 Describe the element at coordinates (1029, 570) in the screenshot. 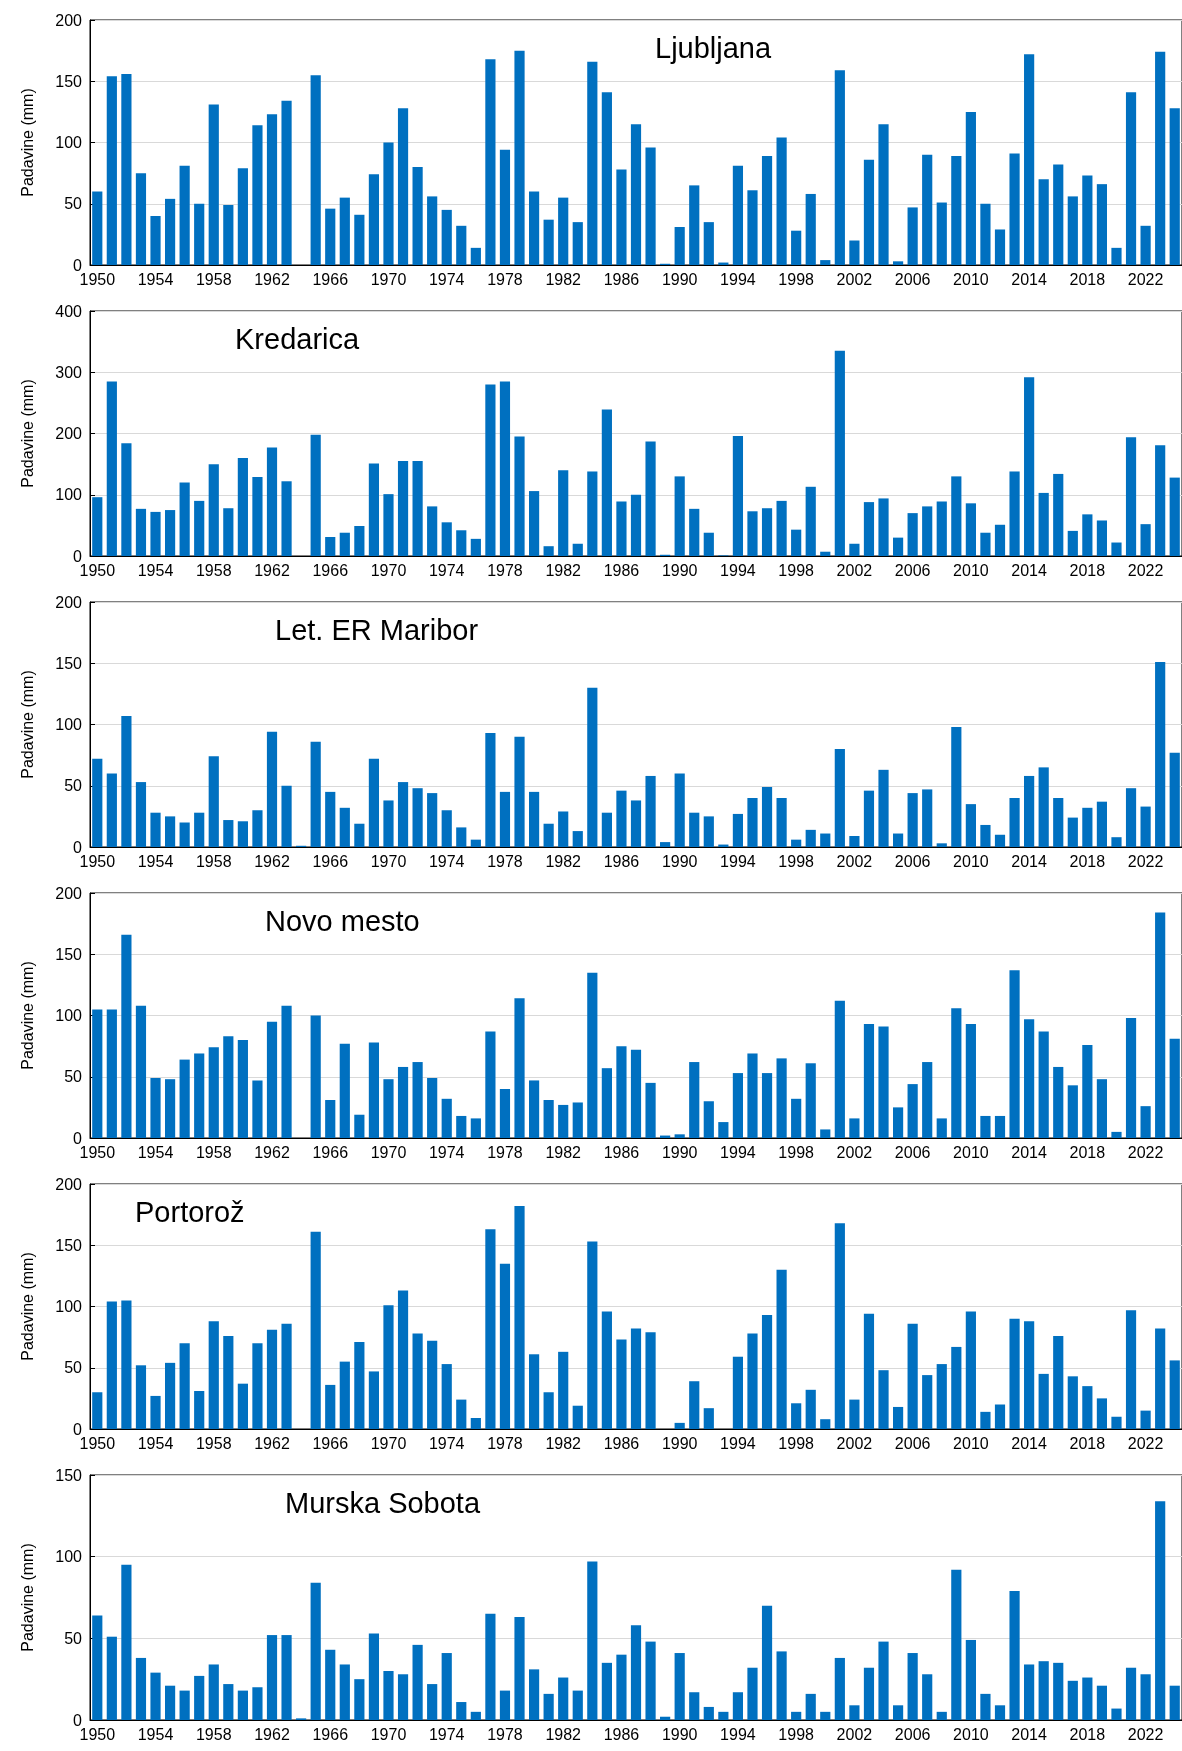

I see `x-tick-label: 2014` at that location.